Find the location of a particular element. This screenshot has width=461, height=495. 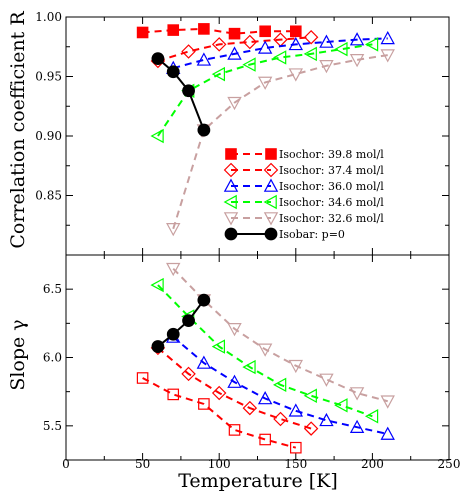

bottom-y-tick-label: 5.5 is located at coordinates (52, 426).